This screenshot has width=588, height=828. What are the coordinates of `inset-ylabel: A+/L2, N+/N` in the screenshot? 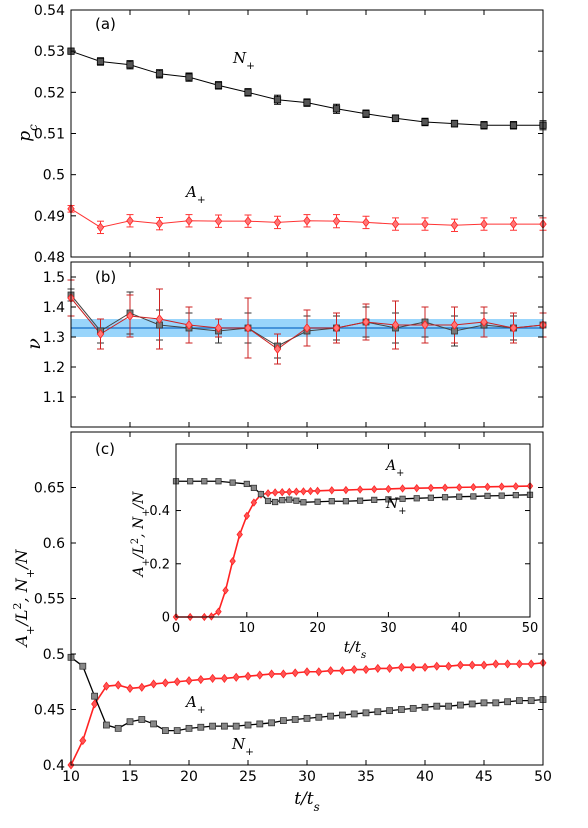 It's located at (141, 535).